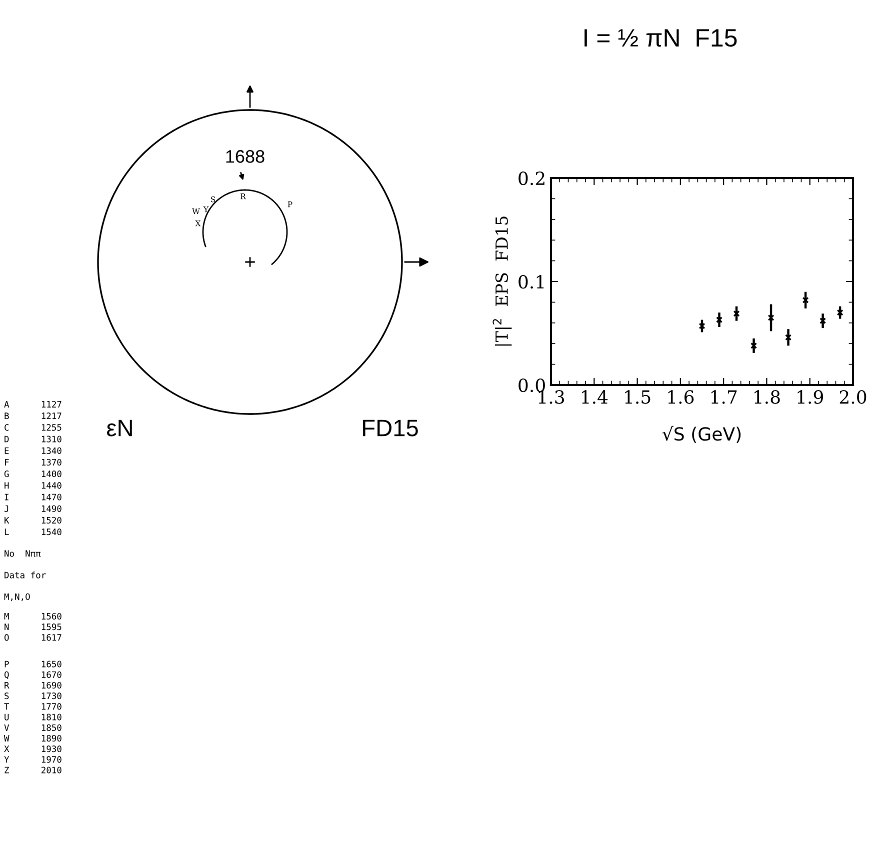 The height and width of the screenshot is (855, 870). What do you see at coordinates (33, 770) in the screenshot?
I see `text: Z 2010` at bounding box center [33, 770].